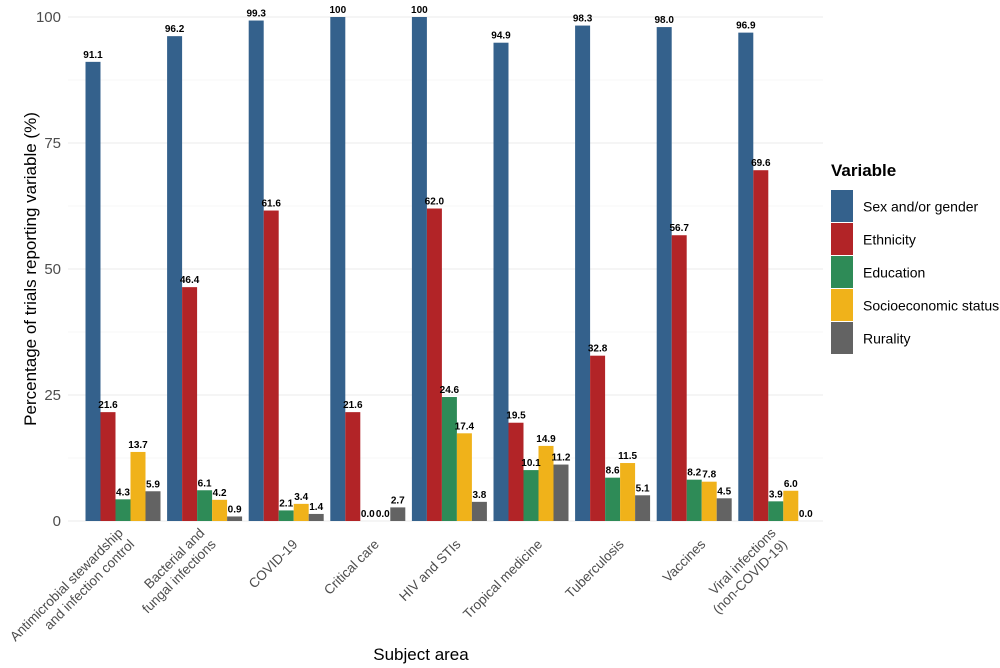 The width and height of the screenshot is (1000, 668). Describe the element at coordinates (138, 445) in the screenshot. I see `data-label: 13.7` at that location.